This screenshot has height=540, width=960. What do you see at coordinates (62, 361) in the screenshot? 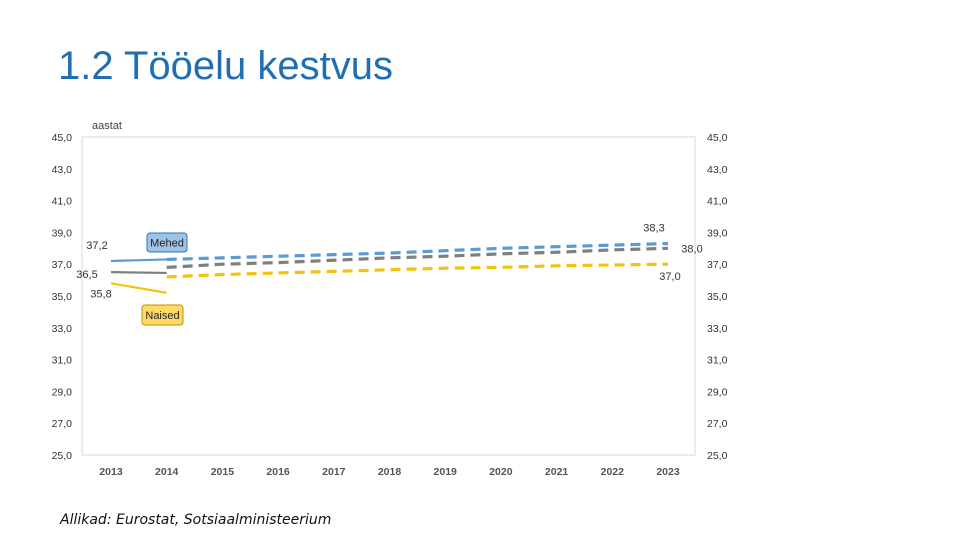
I see `y-tick-label-left: 31,0` at bounding box center [62, 361].